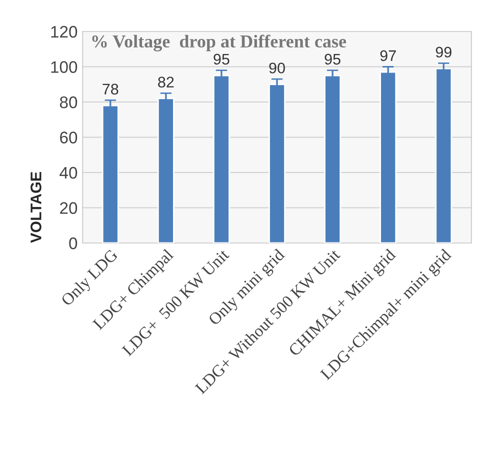 This screenshot has height=450, width=486. I want to click on y-tick-label: 100, so click(64, 67).